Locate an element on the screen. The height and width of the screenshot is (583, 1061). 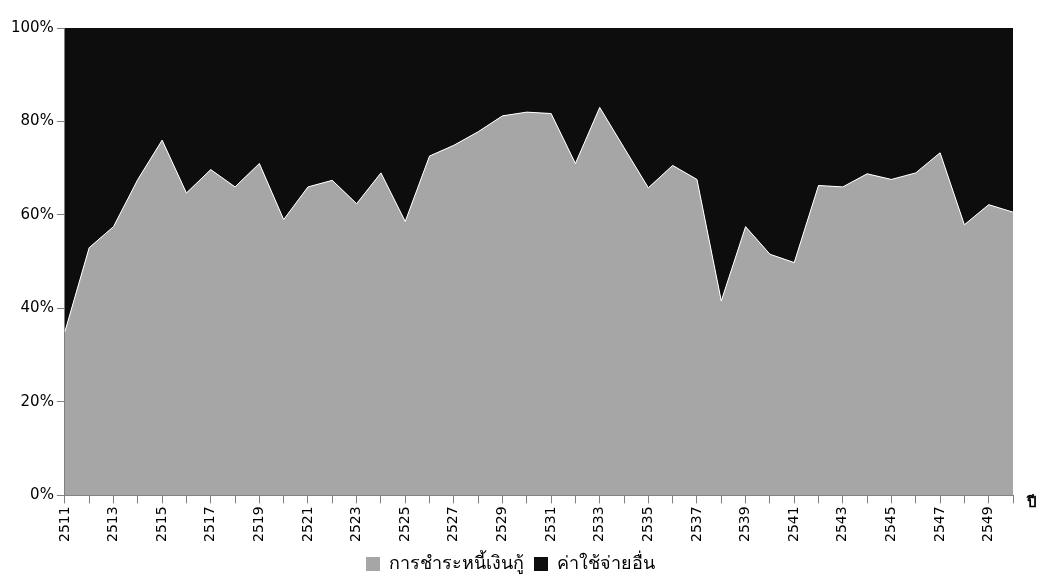
x-tick-label: 2531 is located at coordinates (549, 524).